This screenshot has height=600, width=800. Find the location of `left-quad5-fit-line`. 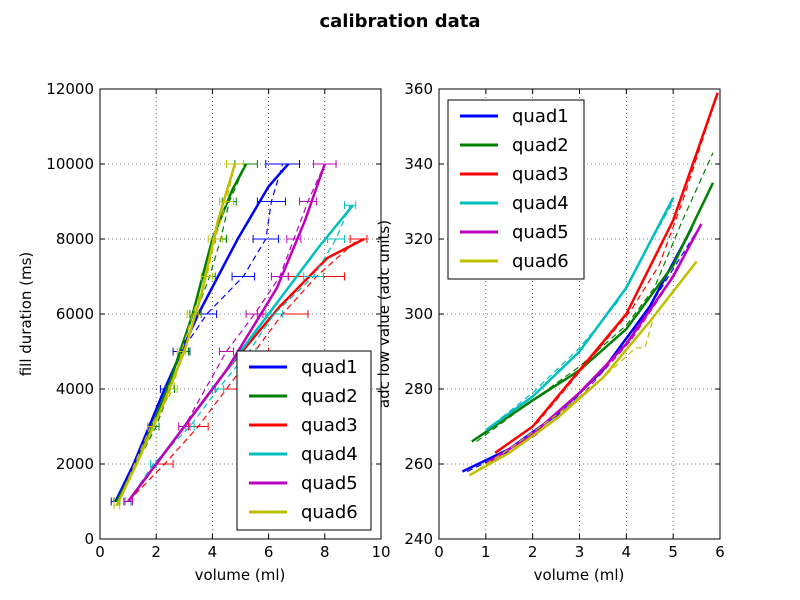

left-quad5-fit-line is located at coordinates (226, 333).